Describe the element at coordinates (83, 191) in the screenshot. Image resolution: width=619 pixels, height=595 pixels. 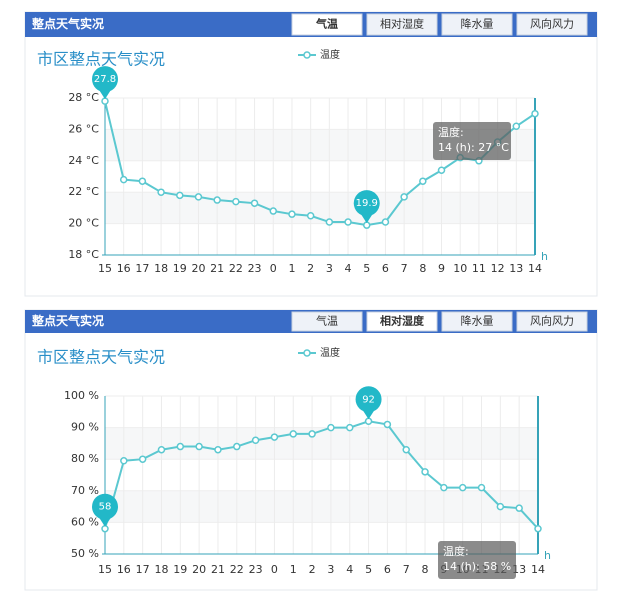
I see `y-tick-label: 22 °C` at that location.